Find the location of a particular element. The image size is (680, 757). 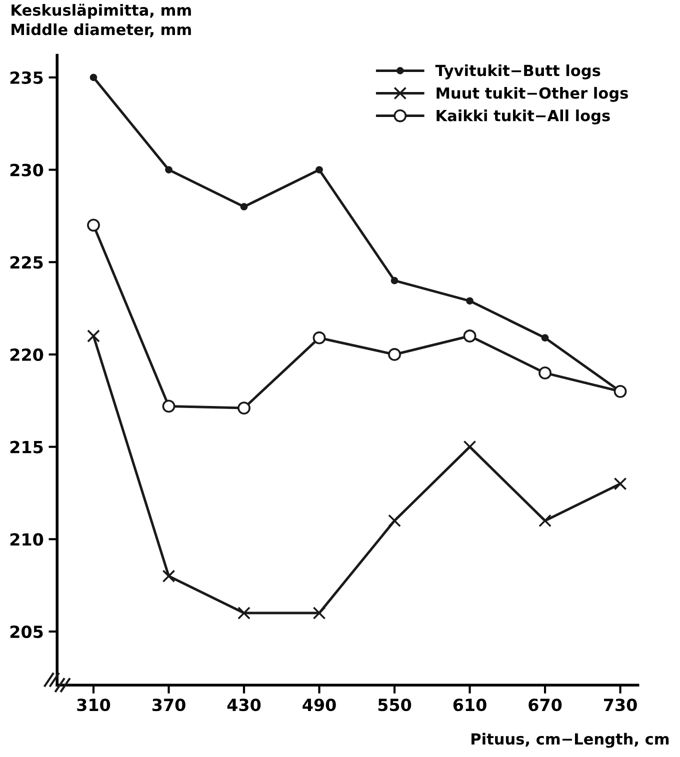

y-tick-label: 210 is located at coordinates (27, 539).